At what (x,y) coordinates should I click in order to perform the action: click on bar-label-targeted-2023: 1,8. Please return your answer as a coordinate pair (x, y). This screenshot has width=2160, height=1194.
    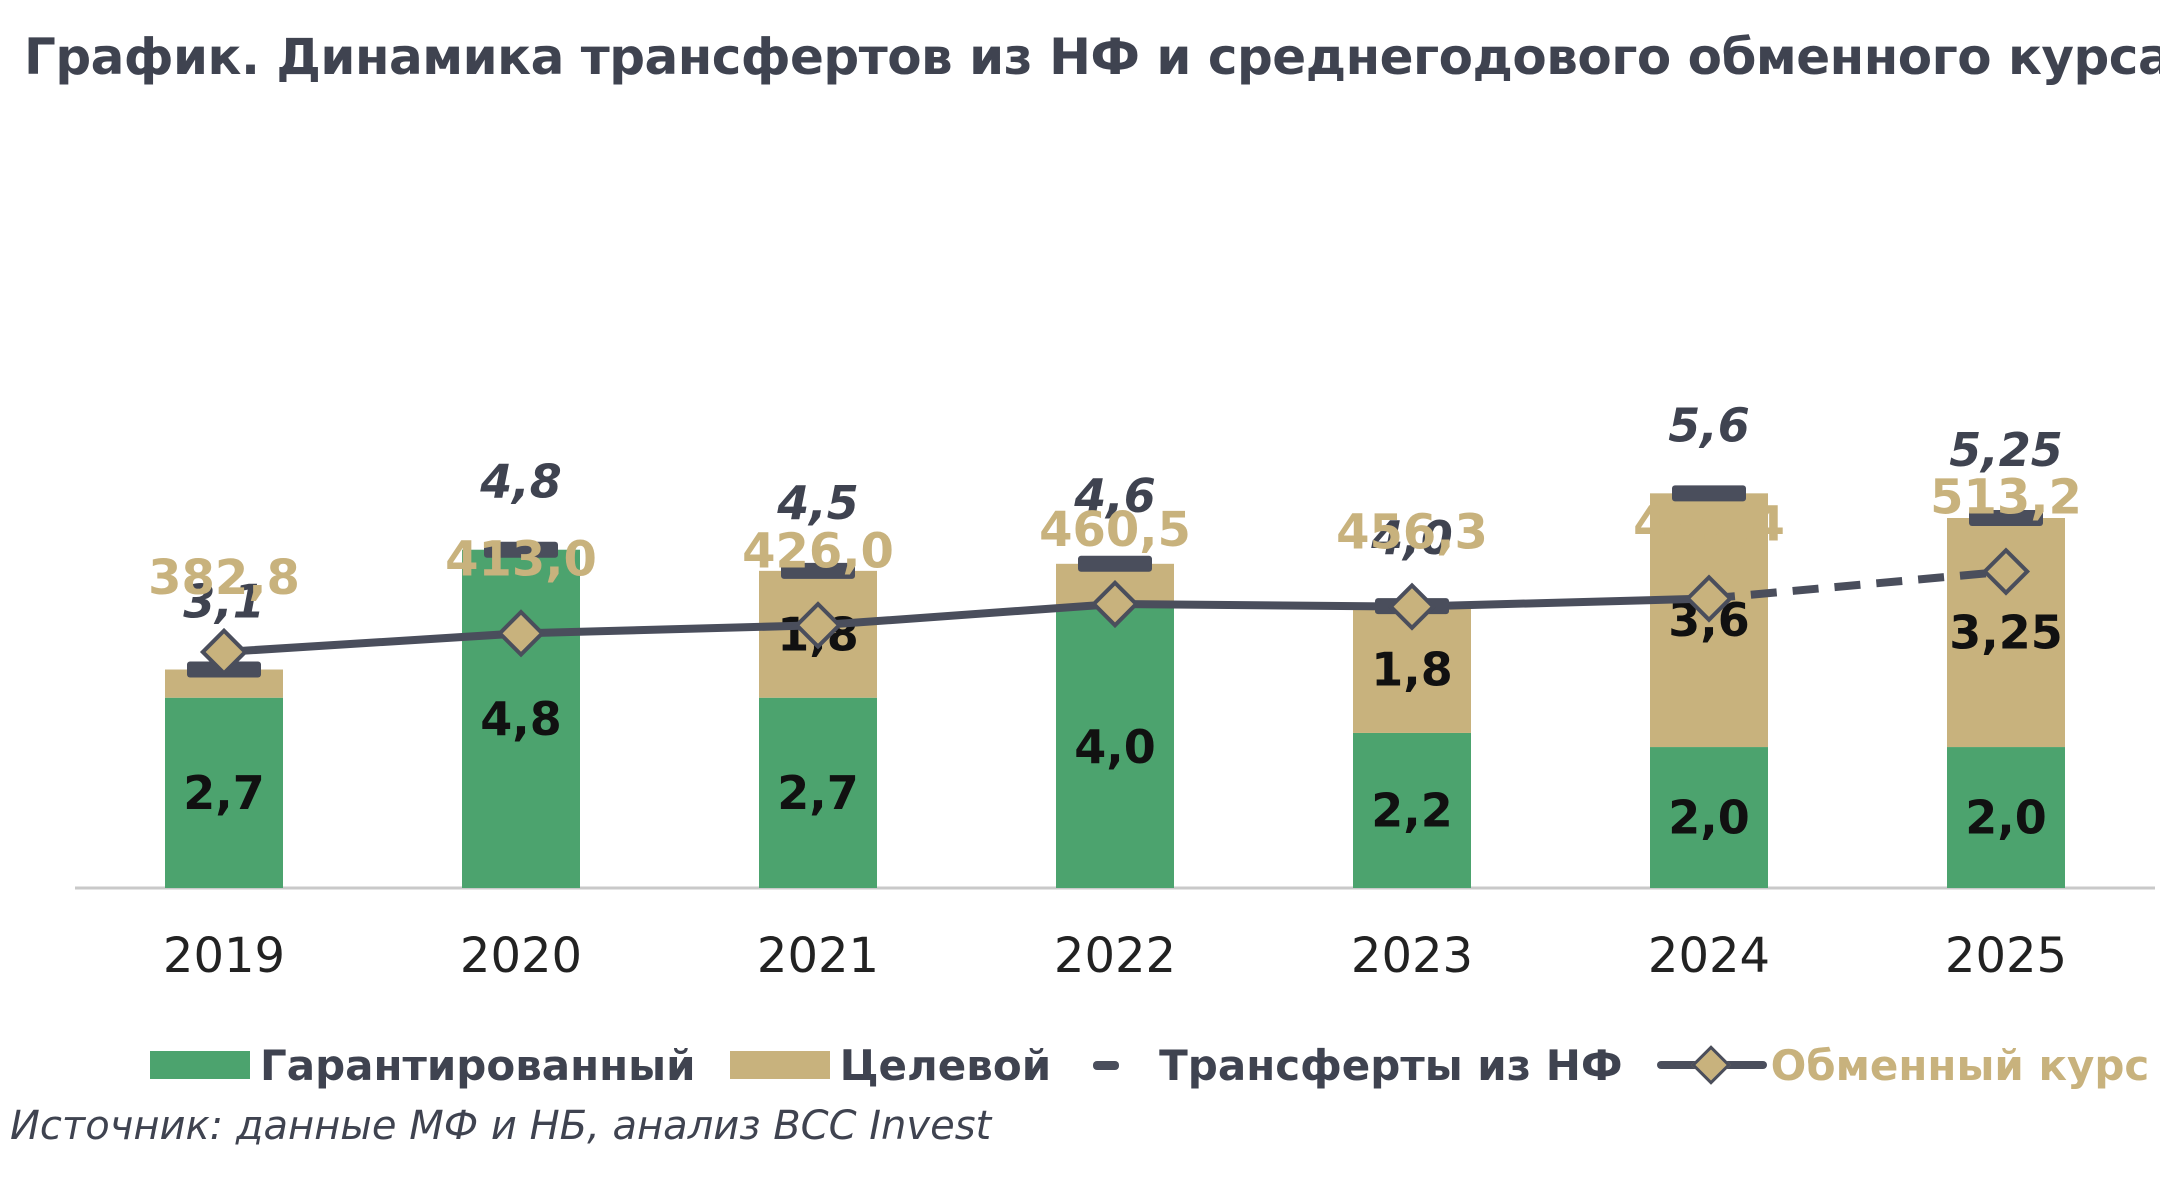
    Looking at the image, I should click on (1412, 670).